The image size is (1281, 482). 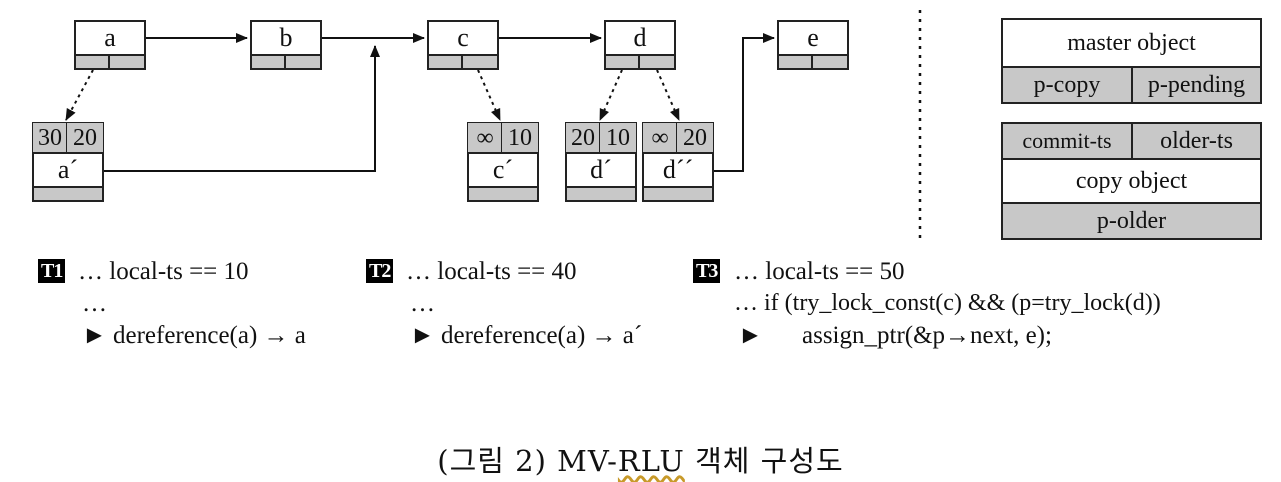 I want to click on copy-d-label: d´, so click(x=601, y=169).